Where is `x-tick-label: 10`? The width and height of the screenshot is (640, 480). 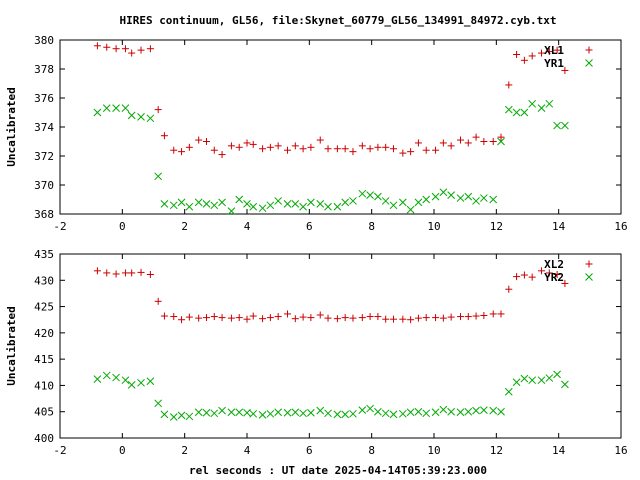 x-tick-label: 10 is located at coordinates (433, 226).